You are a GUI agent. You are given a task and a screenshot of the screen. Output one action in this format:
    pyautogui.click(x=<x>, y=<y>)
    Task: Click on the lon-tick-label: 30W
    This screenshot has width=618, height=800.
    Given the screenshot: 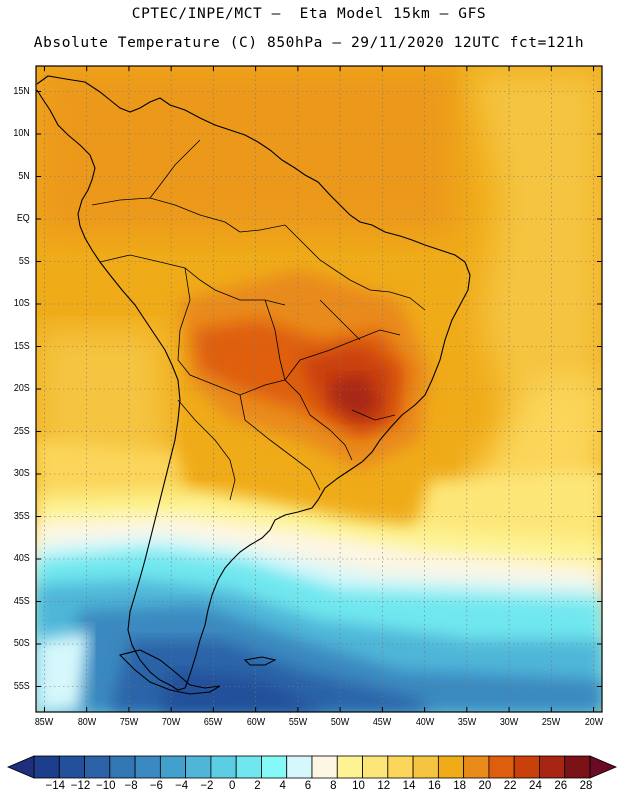 What is the action you would take?
    pyautogui.click(x=509, y=722)
    